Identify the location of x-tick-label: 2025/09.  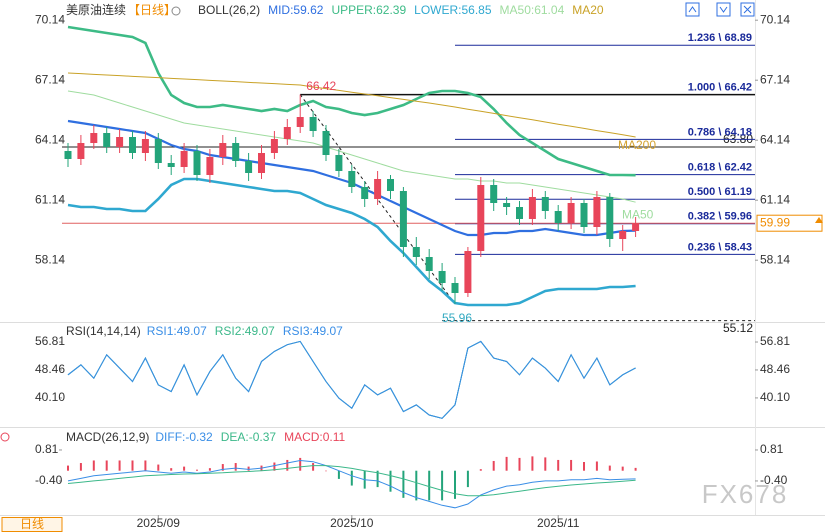
(159, 523).